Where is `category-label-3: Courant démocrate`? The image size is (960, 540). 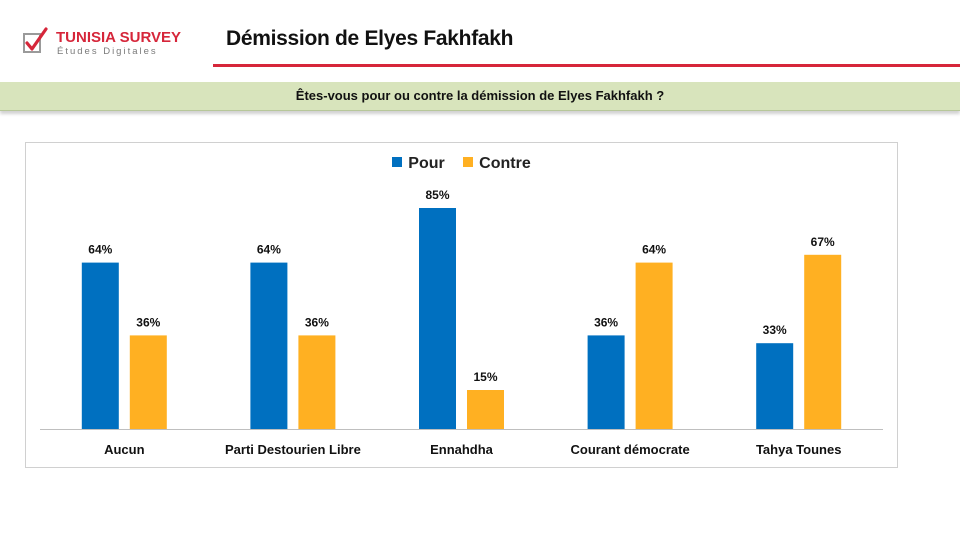
category-label-3: Courant démocrate is located at coordinates (629, 449).